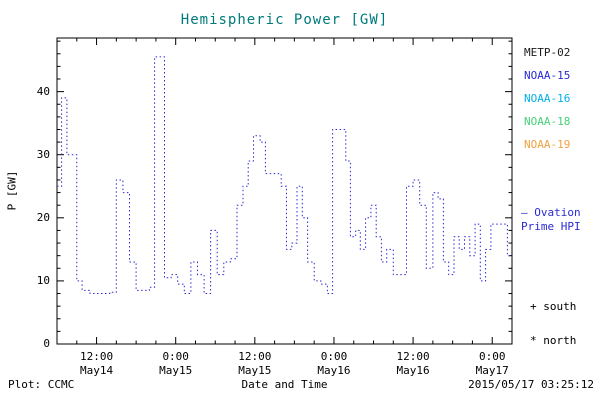 The image size is (600, 400). I want to click on legend-south-marker: + south, so click(553, 306).